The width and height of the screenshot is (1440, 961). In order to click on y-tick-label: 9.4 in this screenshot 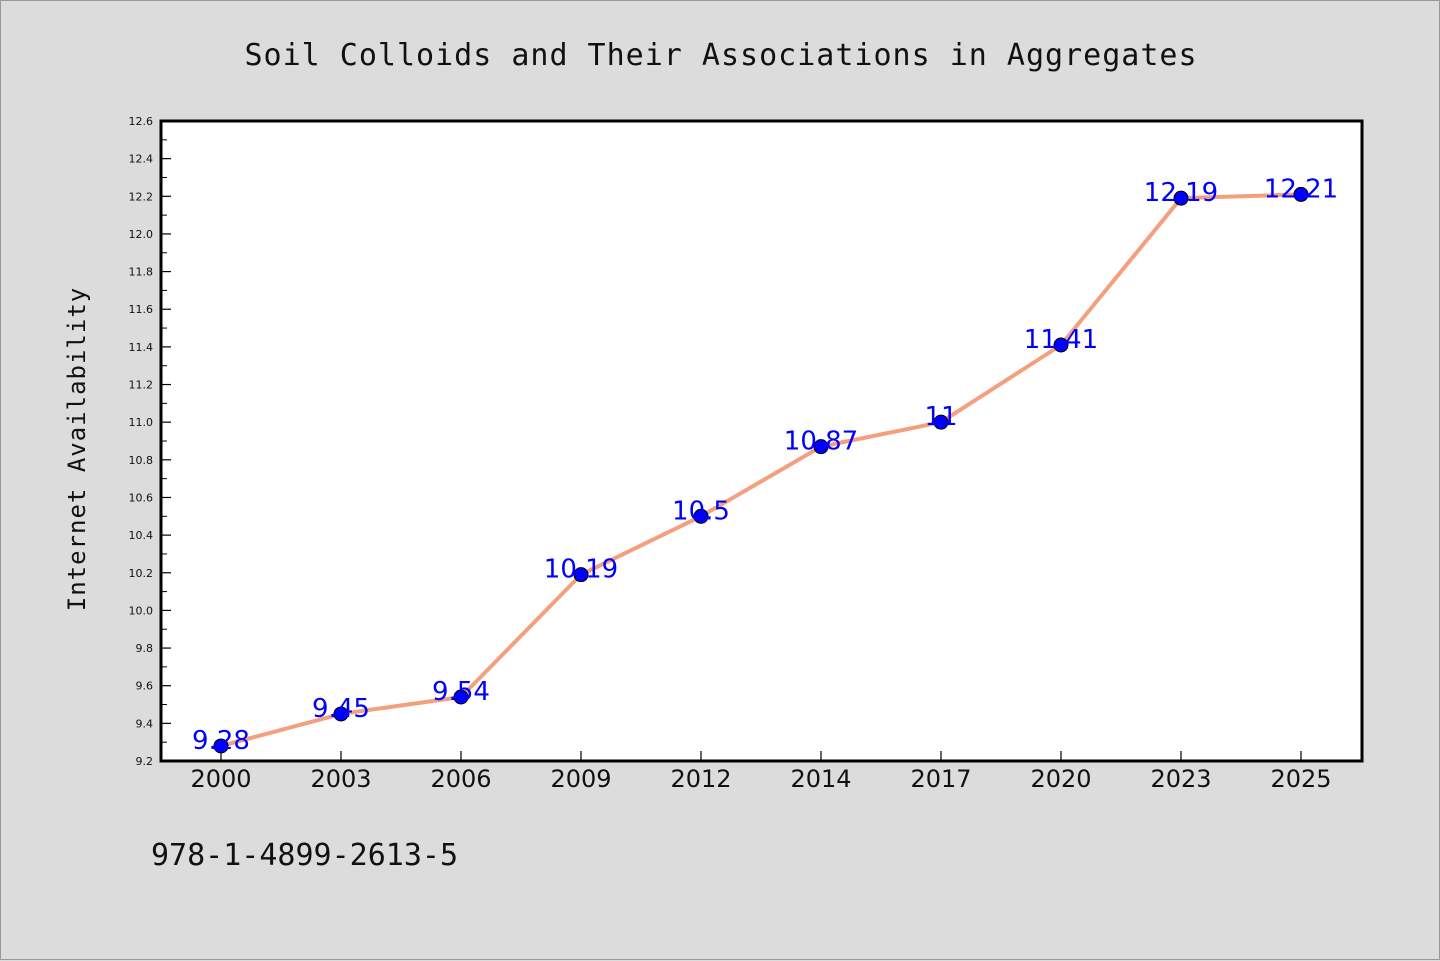, I will do `click(145, 723)`.